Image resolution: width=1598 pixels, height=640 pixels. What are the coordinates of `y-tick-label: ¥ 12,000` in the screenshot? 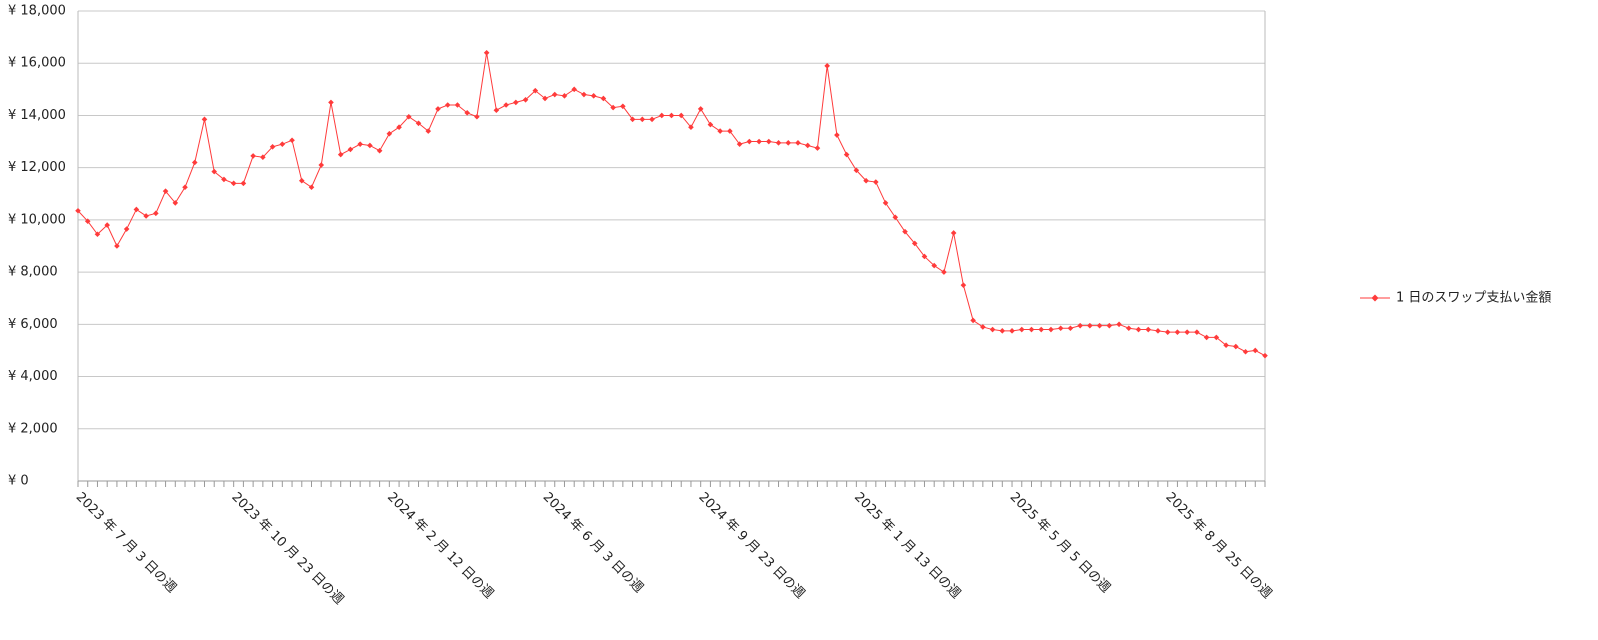 It's located at (37, 167).